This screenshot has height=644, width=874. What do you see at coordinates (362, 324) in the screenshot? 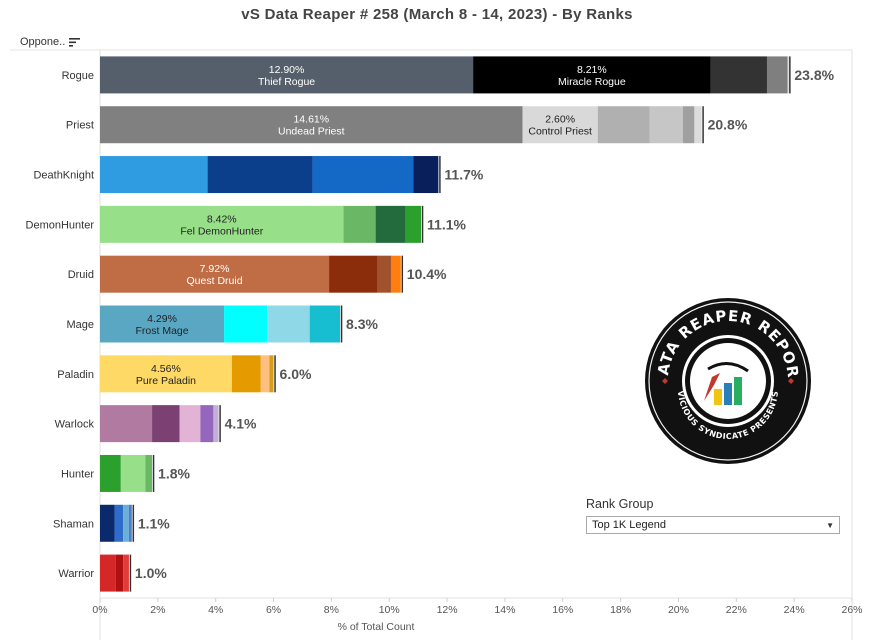
I see `bar-total-label: 8.3%` at bounding box center [362, 324].